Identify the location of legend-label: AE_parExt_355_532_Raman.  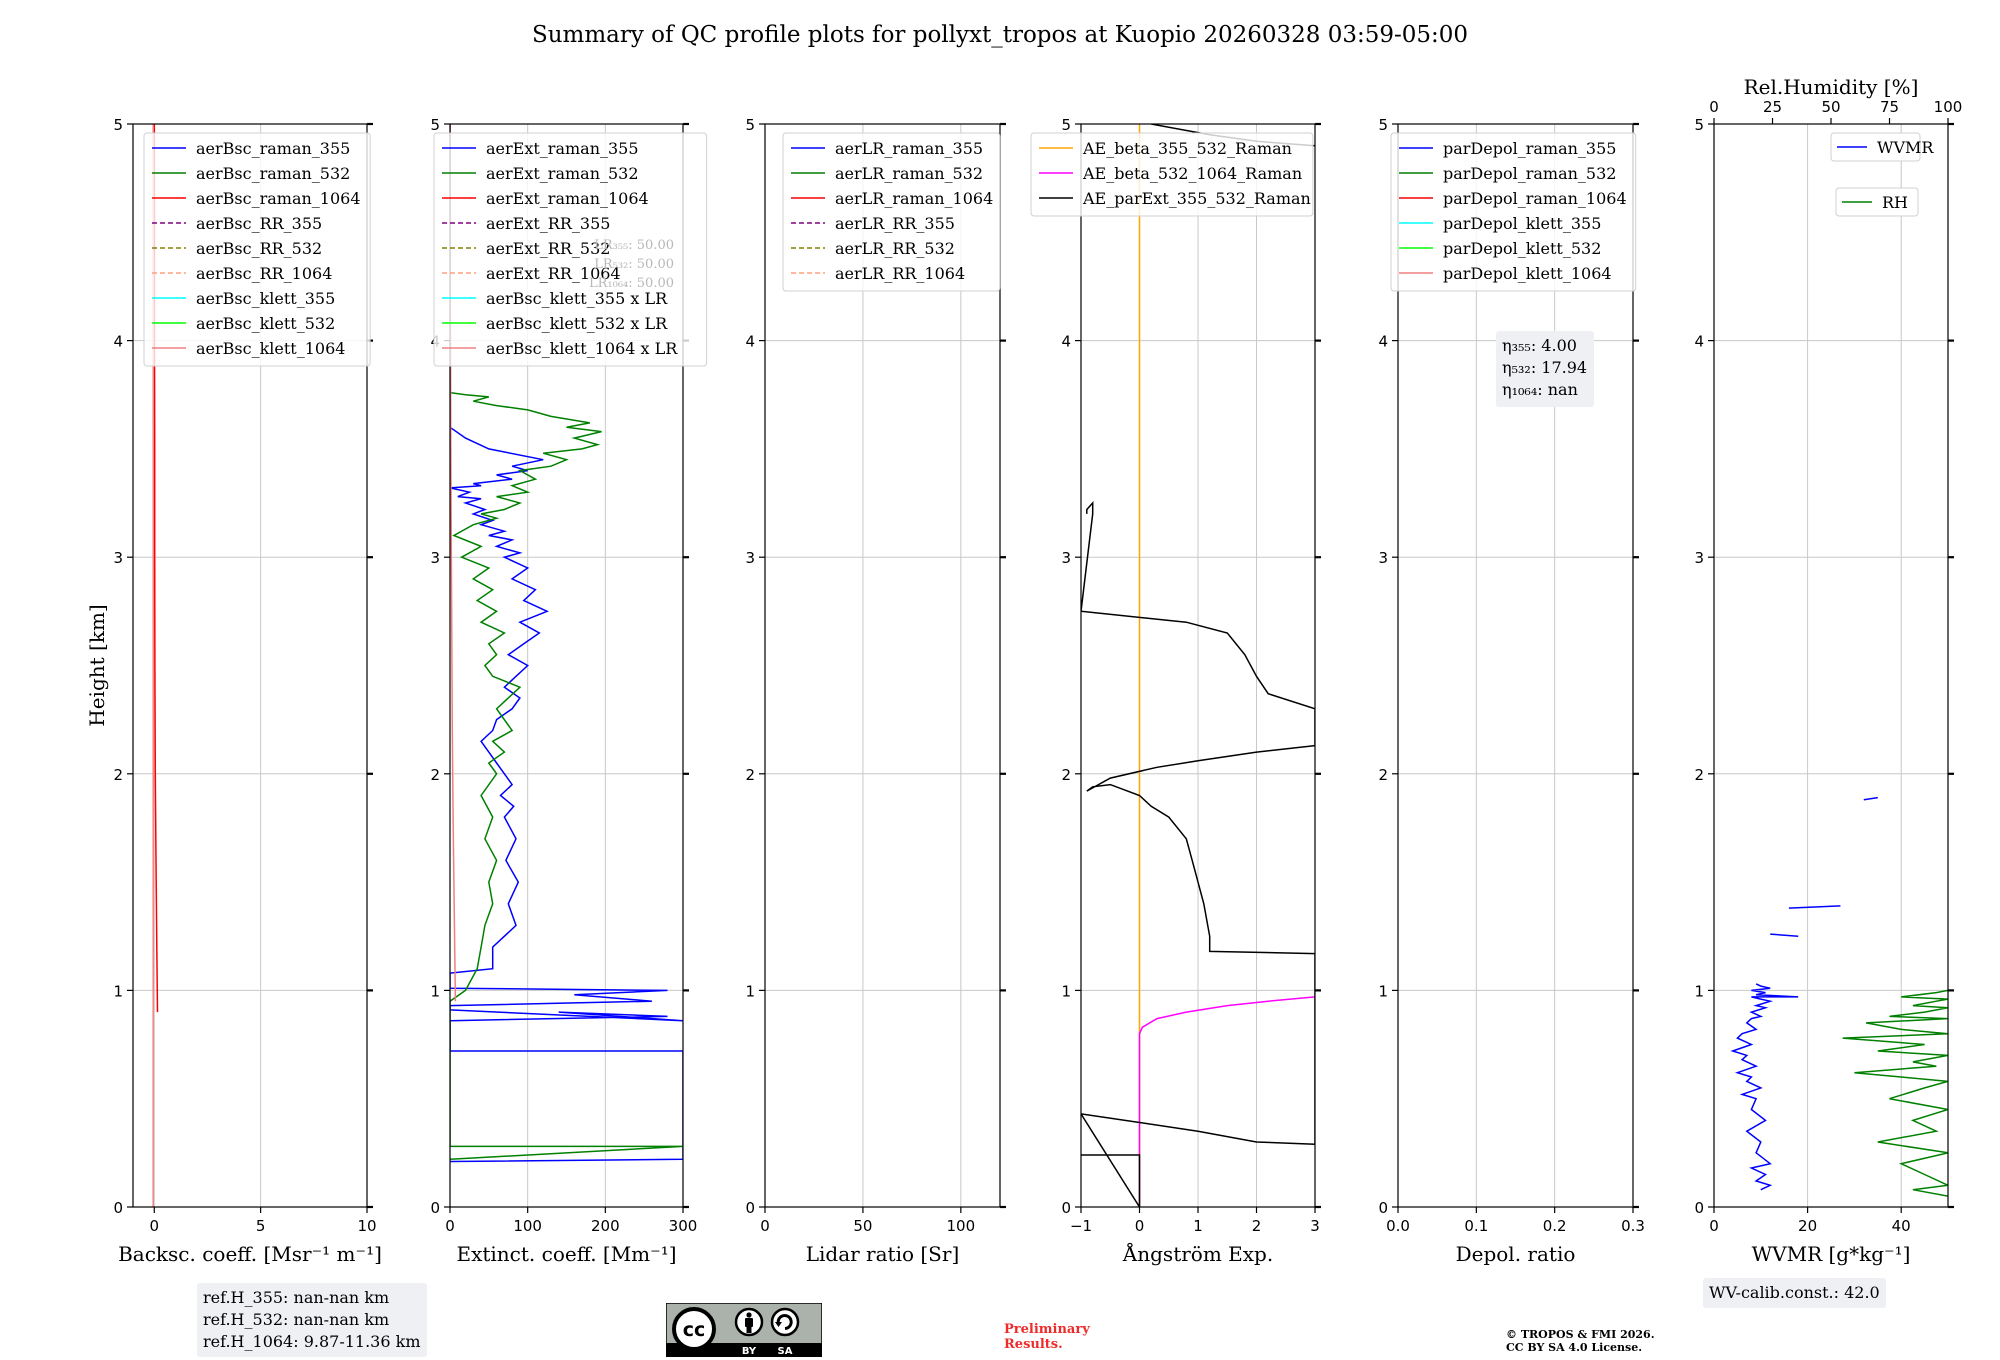
(1196, 198).